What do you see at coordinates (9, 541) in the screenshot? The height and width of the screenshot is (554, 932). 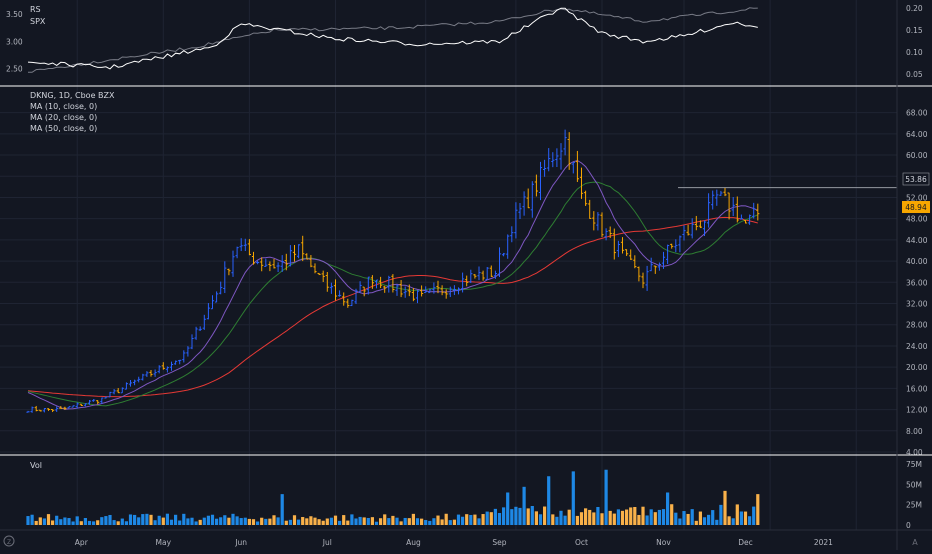 I see `timezone-icon: Z` at bounding box center [9, 541].